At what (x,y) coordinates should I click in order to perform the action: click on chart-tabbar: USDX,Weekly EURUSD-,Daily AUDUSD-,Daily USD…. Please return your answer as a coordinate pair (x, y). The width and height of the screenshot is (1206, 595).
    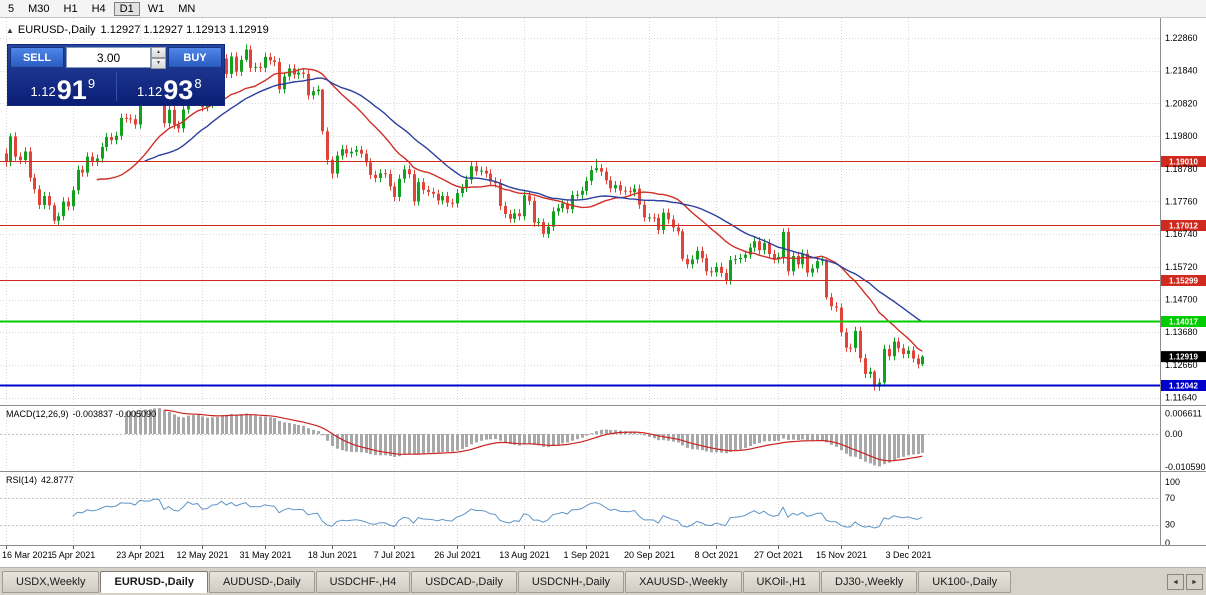
    Looking at the image, I should click on (603, 581).